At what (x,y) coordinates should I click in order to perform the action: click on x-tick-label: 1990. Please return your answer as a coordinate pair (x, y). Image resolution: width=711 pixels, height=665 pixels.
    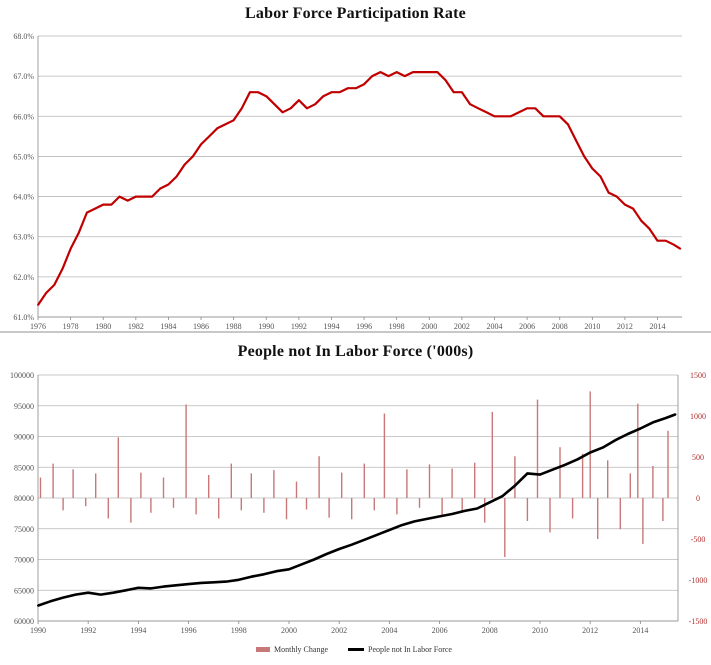
    Looking at the image, I should click on (38, 630).